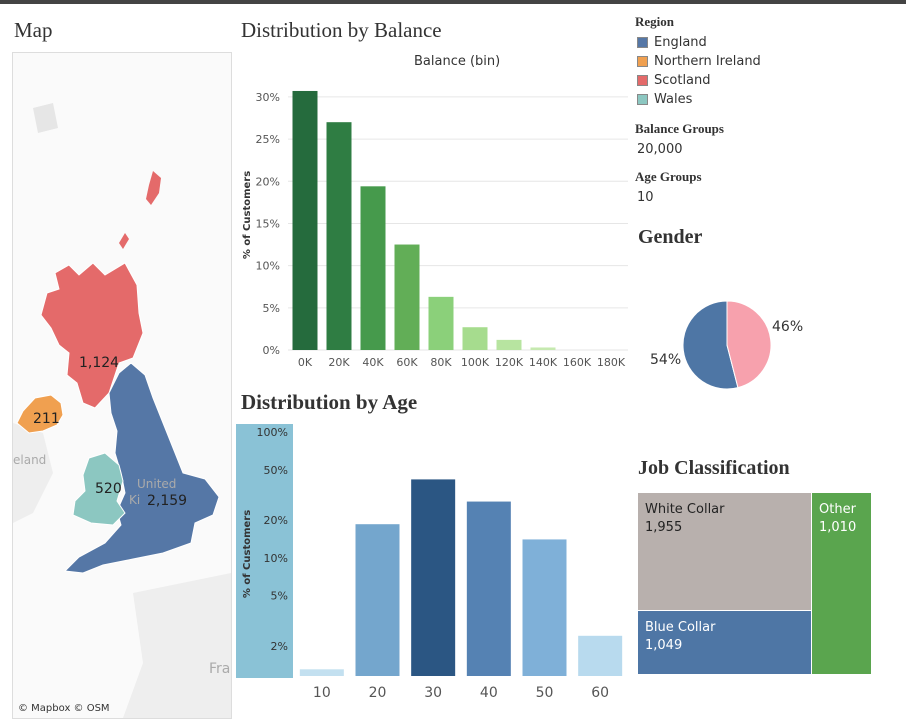  What do you see at coordinates (714, 468) in the screenshot?
I see `job-title: Job Classification` at bounding box center [714, 468].